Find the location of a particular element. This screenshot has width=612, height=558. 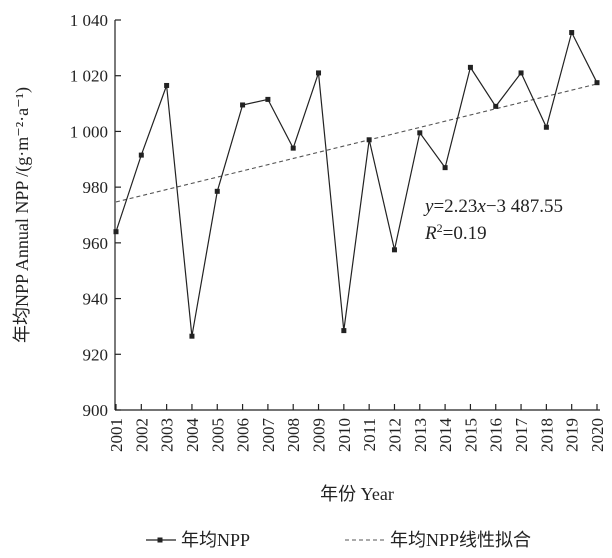

x-tick-label: 2006 is located at coordinates (243, 435).